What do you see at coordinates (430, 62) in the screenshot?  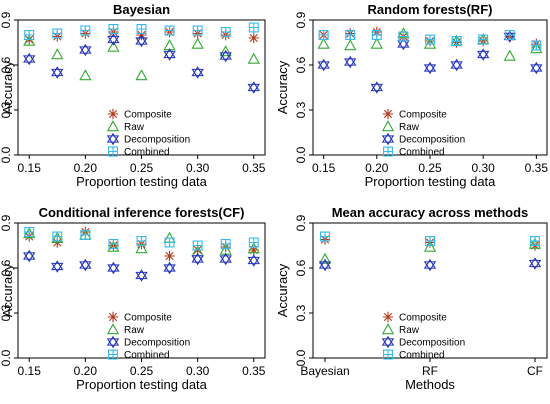 I see `series-decomposition` at bounding box center [430, 62].